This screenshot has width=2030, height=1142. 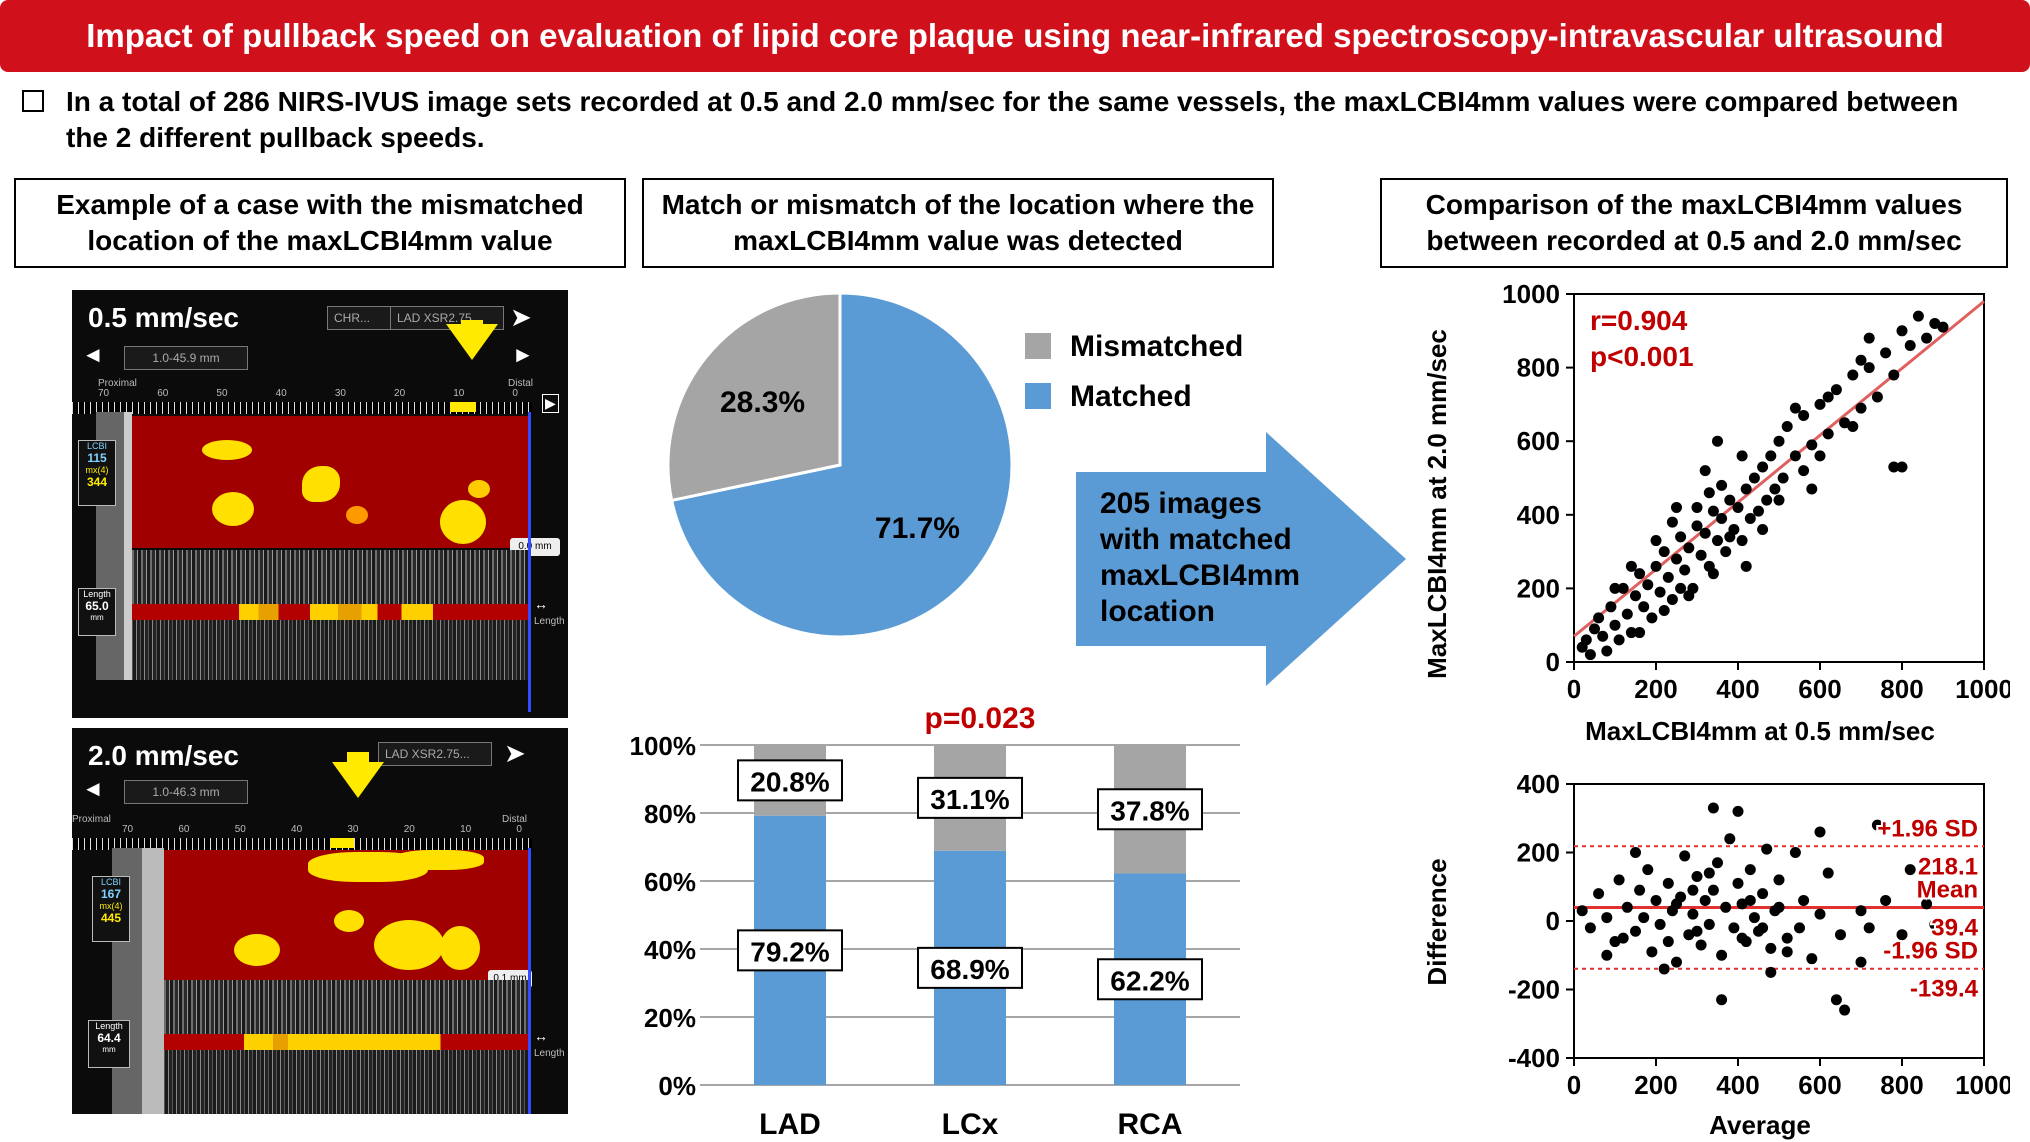 What do you see at coordinates (297, 829) in the screenshot?
I see `scale-tick: 40` at bounding box center [297, 829].